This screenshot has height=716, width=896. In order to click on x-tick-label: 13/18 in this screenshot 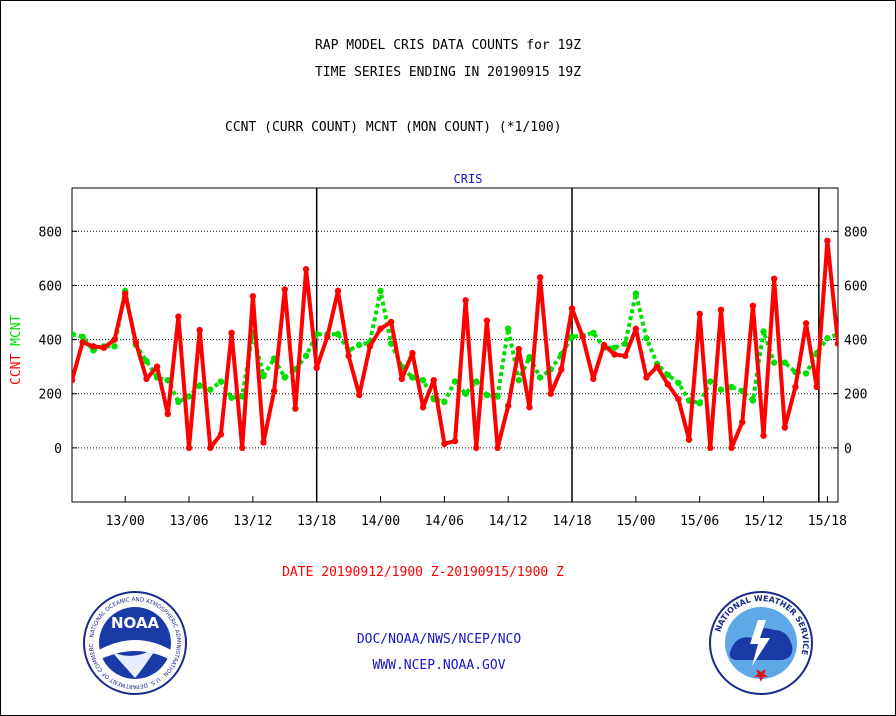, I will do `click(316, 521)`.